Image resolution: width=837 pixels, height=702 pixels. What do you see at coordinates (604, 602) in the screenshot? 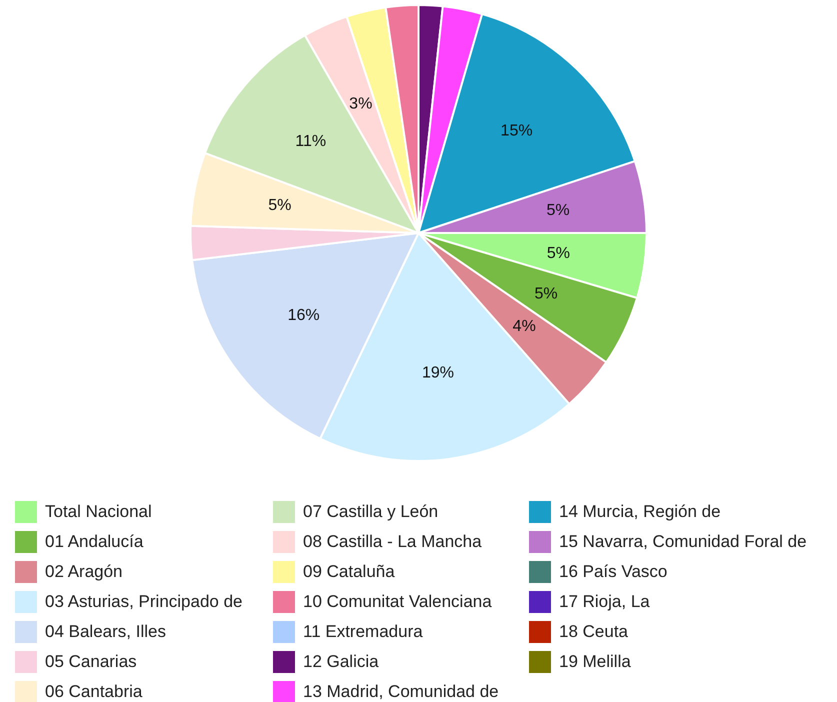
I see `legend-label: 17 Rioja, La` at bounding box center [604, 602].